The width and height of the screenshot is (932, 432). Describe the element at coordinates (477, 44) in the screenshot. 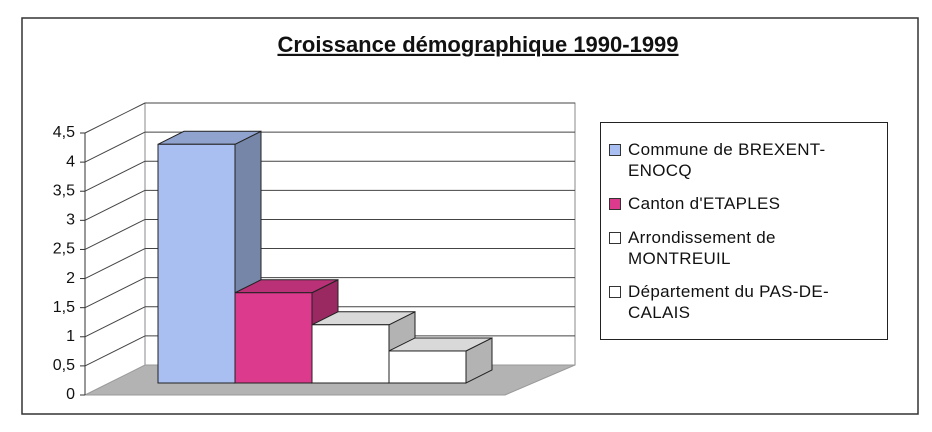

I see `chart-title: Croissance démographique 1990-1999` at that location.